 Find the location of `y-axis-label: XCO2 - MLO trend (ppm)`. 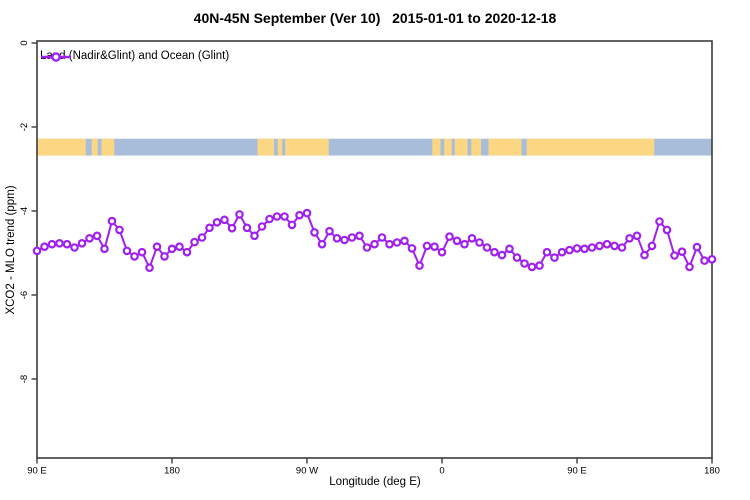

y-axis-label: XCO2 - MLO trend (ppm) is located at coordinates (11, 250).